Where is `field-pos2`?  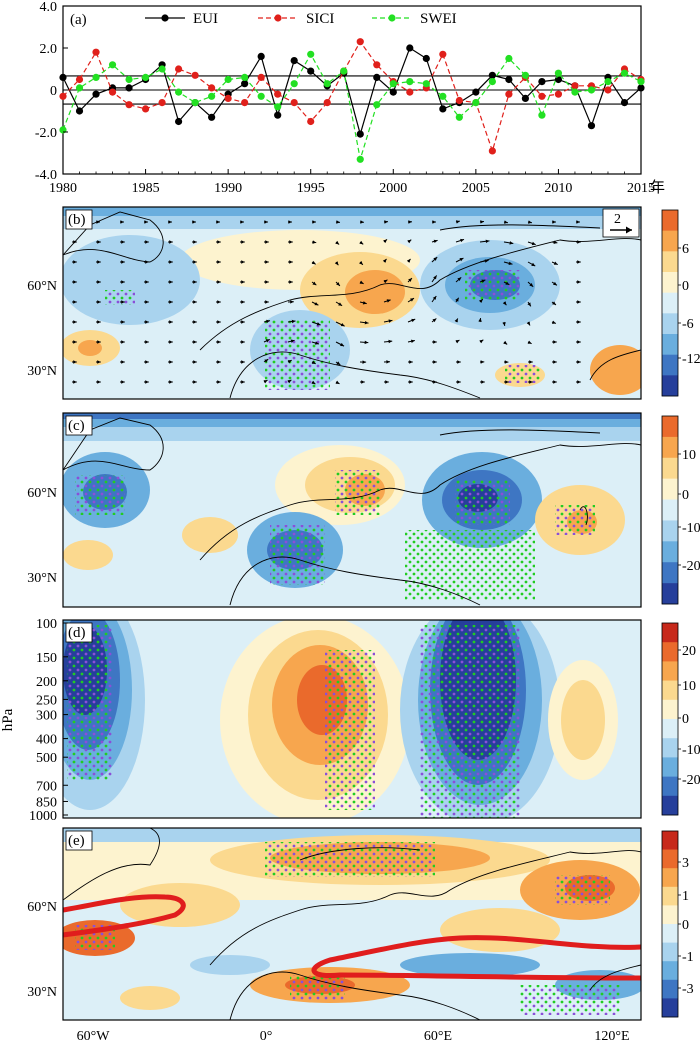 field-pos2 is located at coordinates (150, 998).